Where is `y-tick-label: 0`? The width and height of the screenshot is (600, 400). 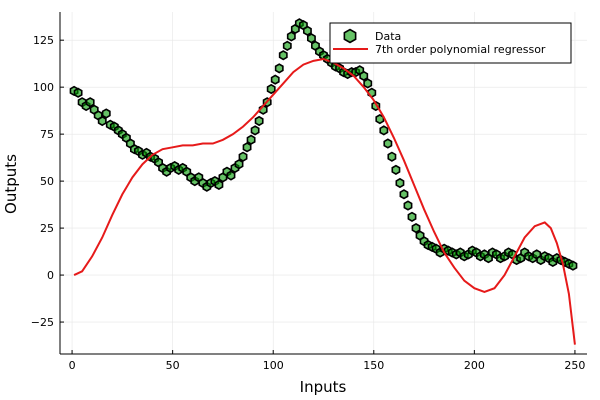
y-tick-label: 0 is located at coordinates (50, 275).